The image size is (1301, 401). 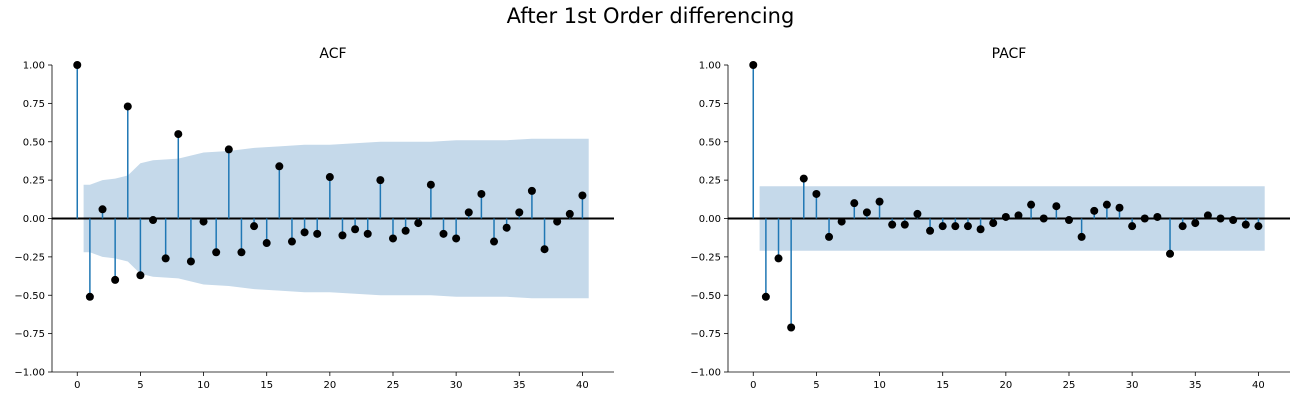 I want to click on acf-title: ACF, so click(x=332, y=54).